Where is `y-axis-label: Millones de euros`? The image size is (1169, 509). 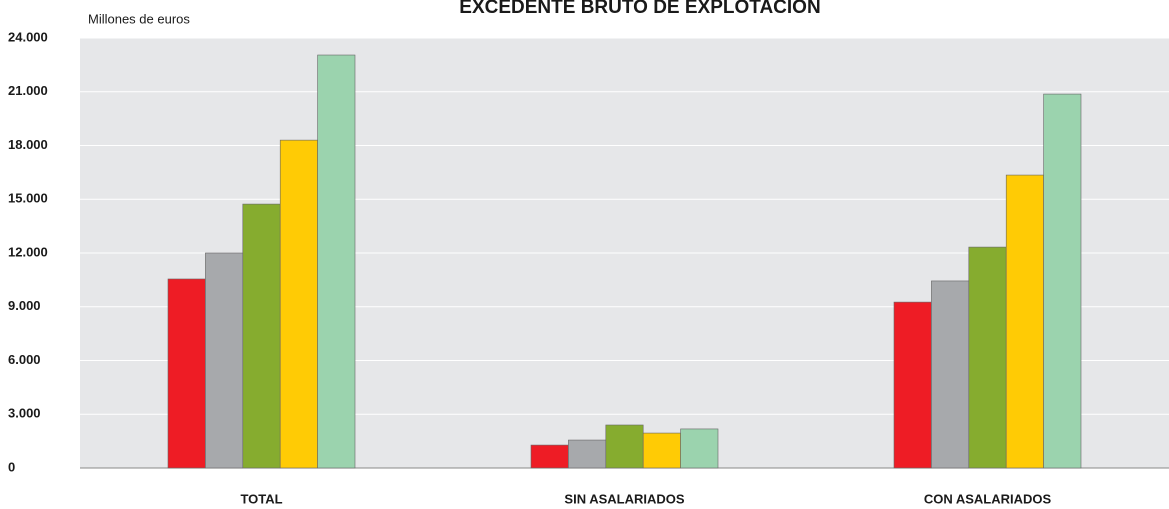 y-axis-label: Millones de euros is located at coordinates (139, 18).